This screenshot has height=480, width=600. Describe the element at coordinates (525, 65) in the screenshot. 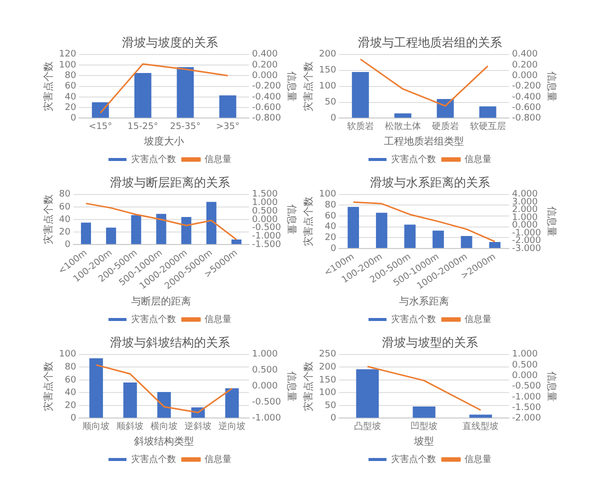

I see `y2-tick-label: 0.200` at that location.